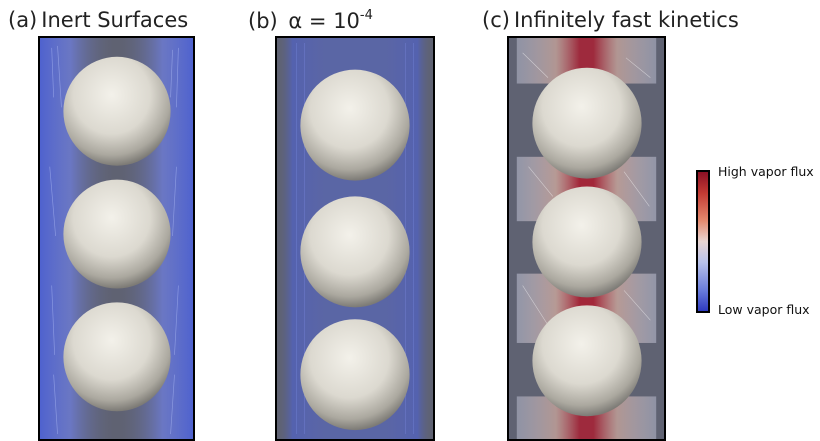 This screenshot has height=441, width=820. I want to click on panel-c-label: (c) Infinitely fast kinetics, so click(610, 20).